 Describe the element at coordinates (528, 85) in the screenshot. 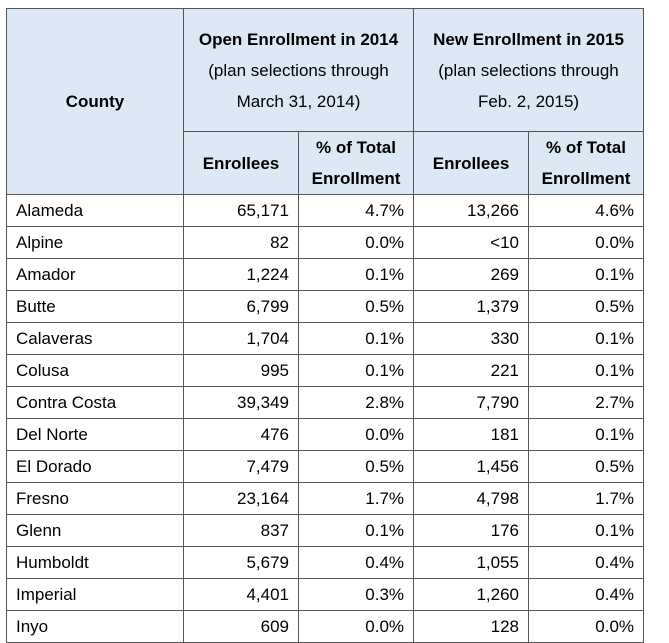

I see `header-note: (plan selections through Feb. 2, 2015)` at that location.